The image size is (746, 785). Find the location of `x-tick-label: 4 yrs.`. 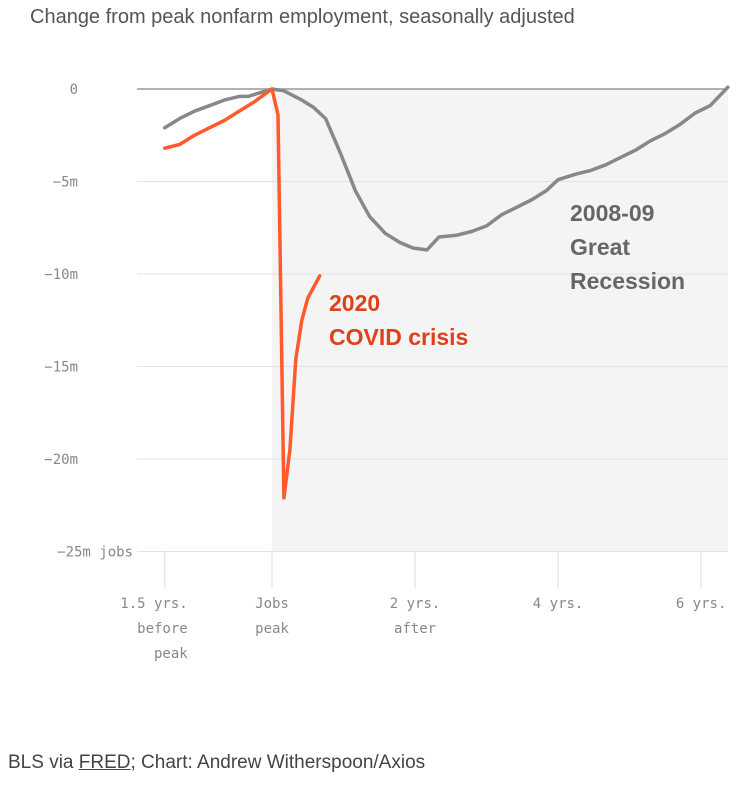

x-tick-label: 4 yrs. is located at coordinates (558, 604).